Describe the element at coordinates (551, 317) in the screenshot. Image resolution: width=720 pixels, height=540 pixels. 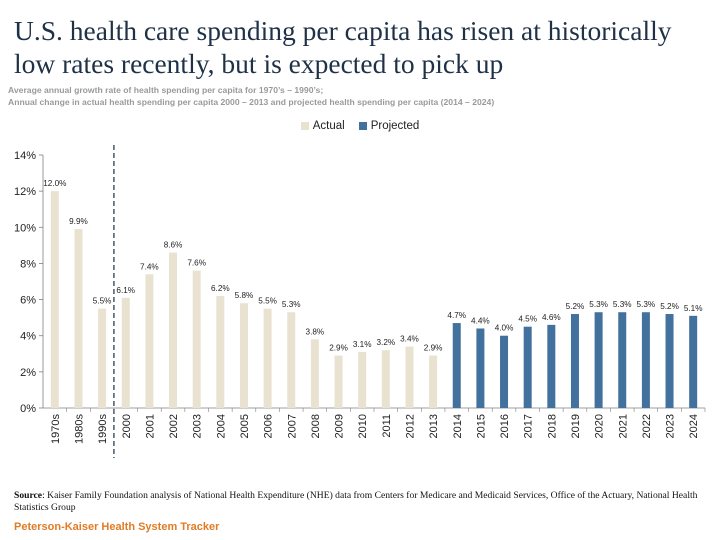
I see `data-label-2018: 4.6%` at that location.